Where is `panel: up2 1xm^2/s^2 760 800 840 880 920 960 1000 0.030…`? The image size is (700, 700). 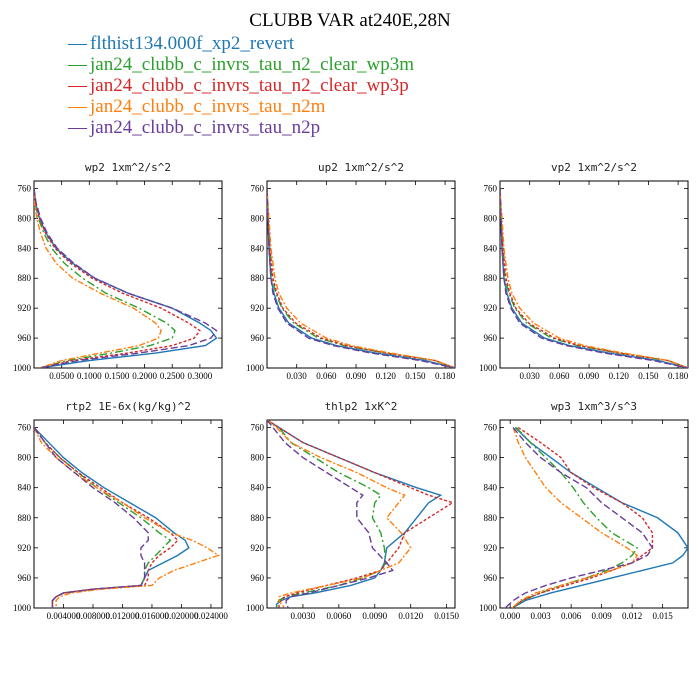 panel: up2 1xm^2/s^2 760 800 840 880 920 960 1000 0.030… is located at coordinates (351, 271).